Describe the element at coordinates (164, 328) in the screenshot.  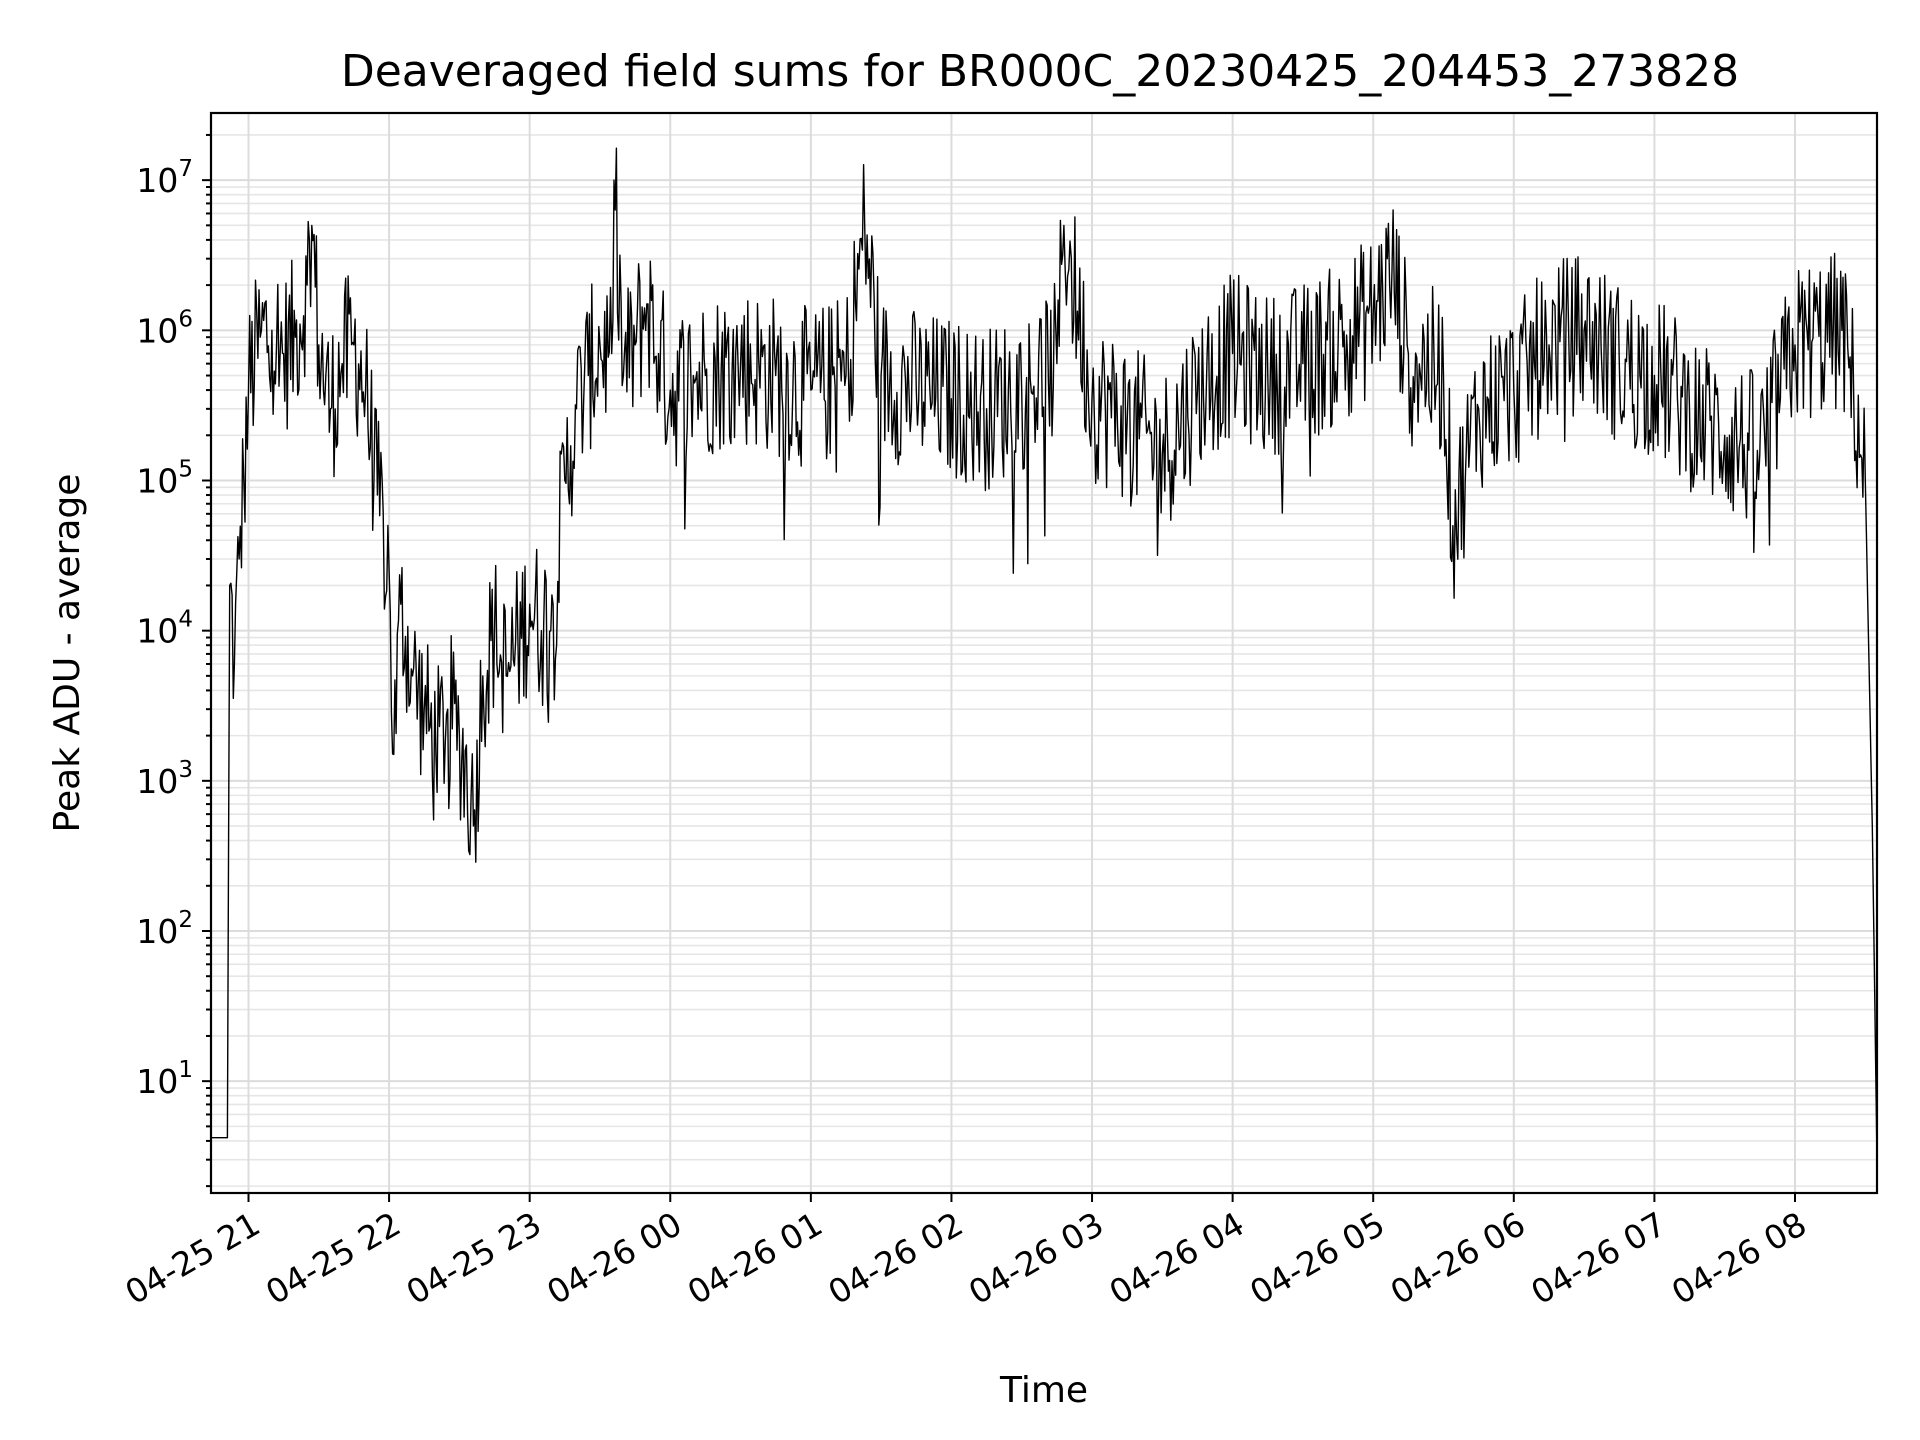
I see `y-tick-label: 10⁶` at that location.